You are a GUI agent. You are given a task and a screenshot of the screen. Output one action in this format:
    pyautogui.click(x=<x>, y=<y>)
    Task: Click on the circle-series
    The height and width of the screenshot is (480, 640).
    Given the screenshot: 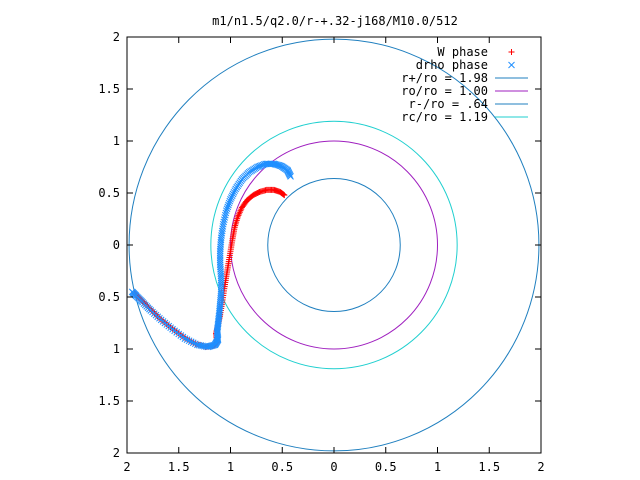 What is the action you would take?
    pyautogui.click(x=334, y=245)
    